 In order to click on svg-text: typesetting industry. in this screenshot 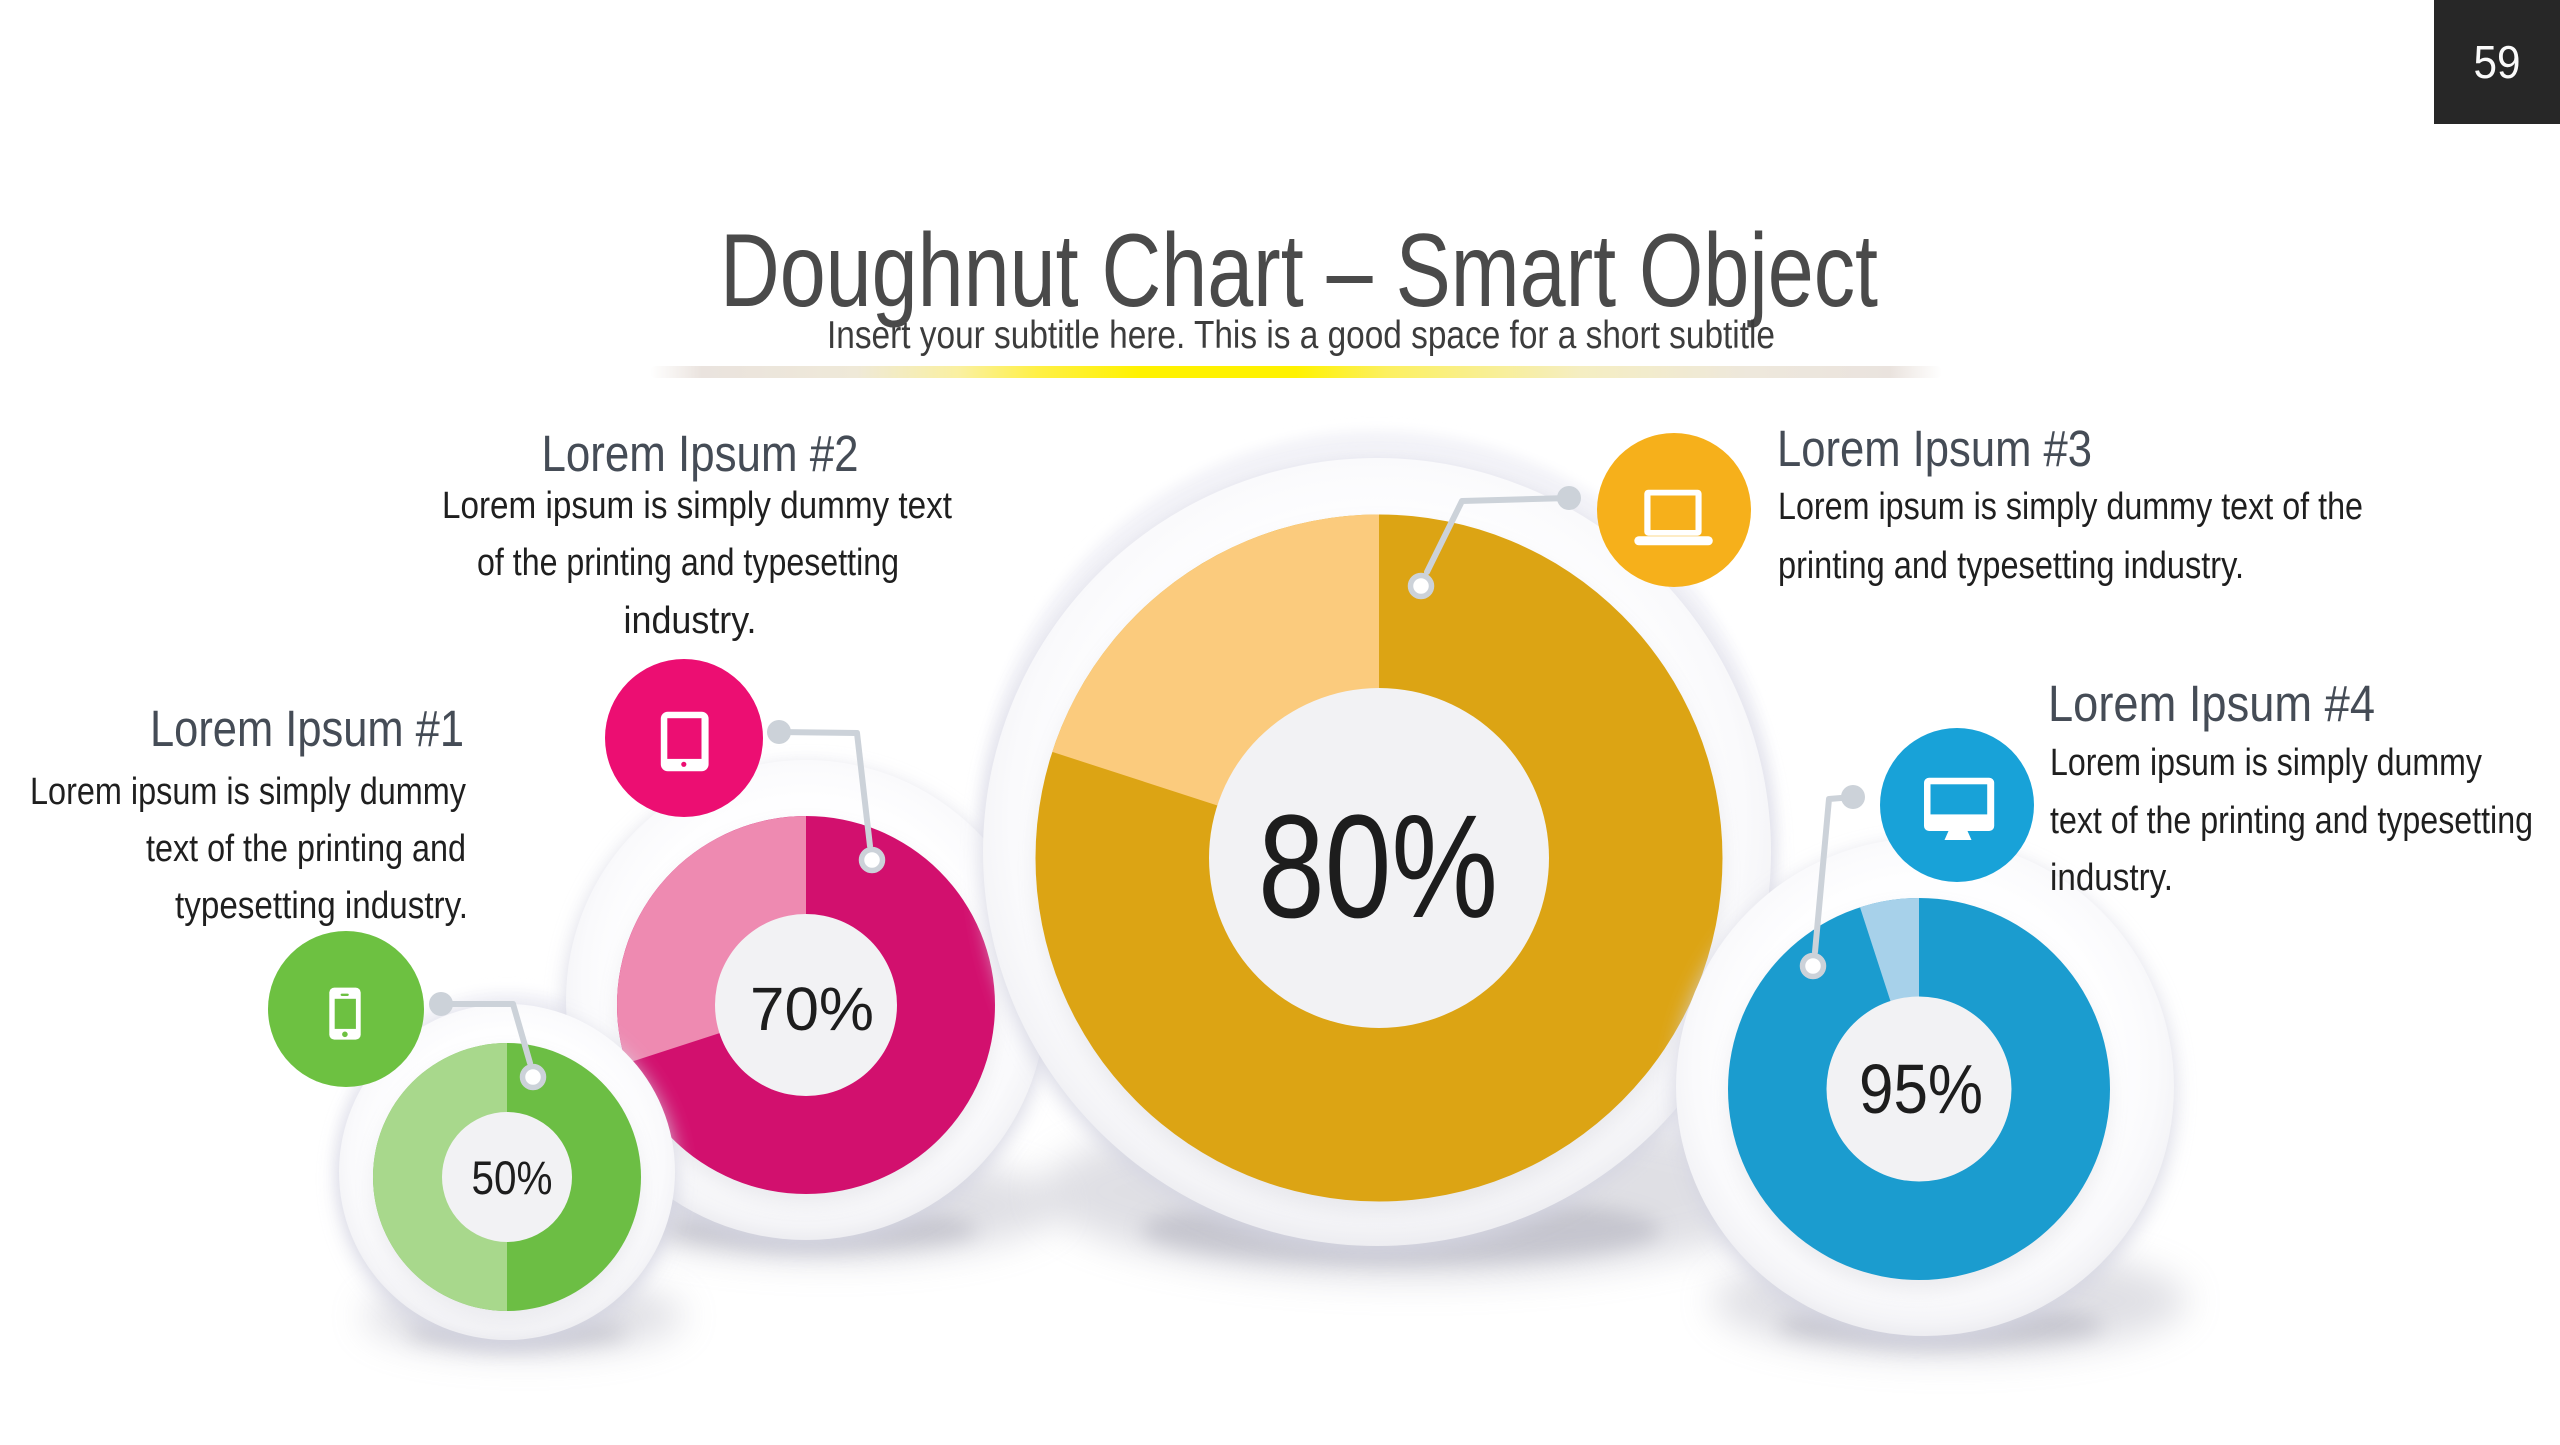, I will do `click(321, 906)`.